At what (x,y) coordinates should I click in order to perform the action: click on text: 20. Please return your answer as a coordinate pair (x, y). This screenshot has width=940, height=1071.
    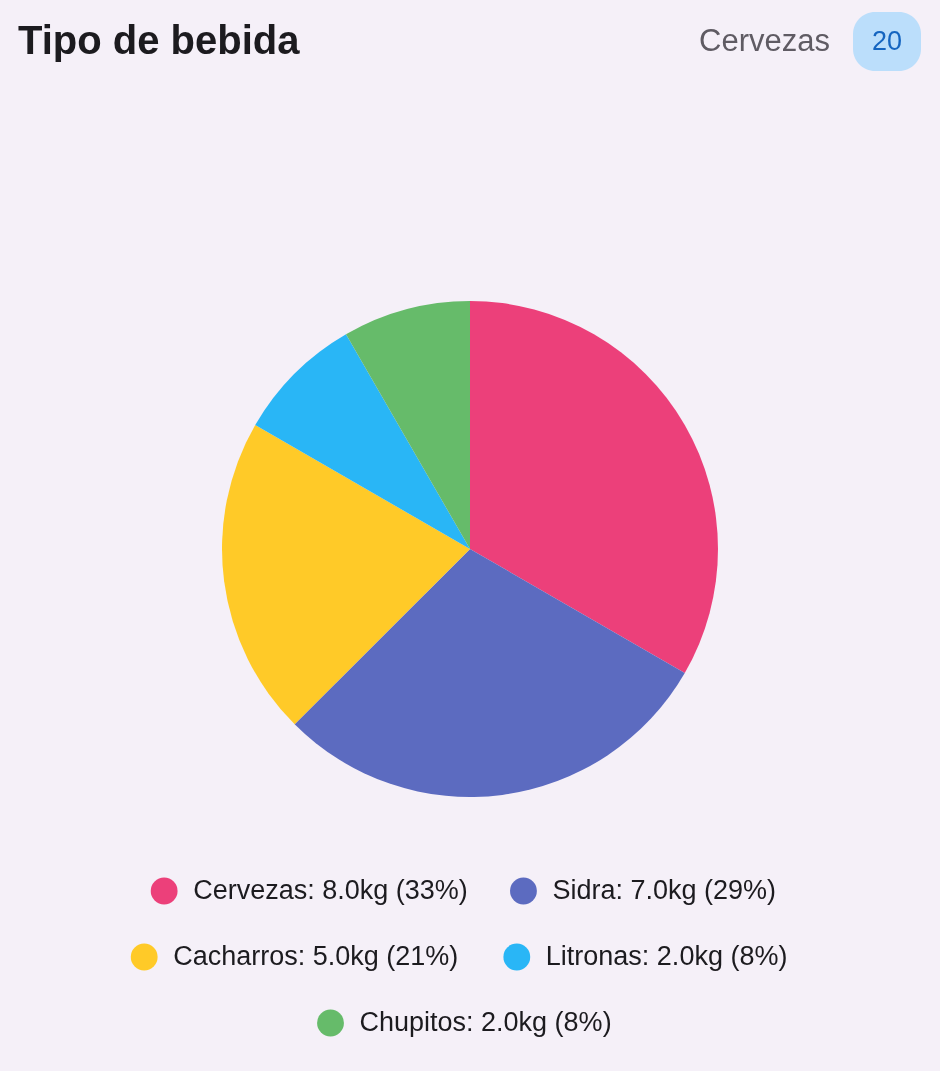
    Looking at the image, I should click on (887, 41).